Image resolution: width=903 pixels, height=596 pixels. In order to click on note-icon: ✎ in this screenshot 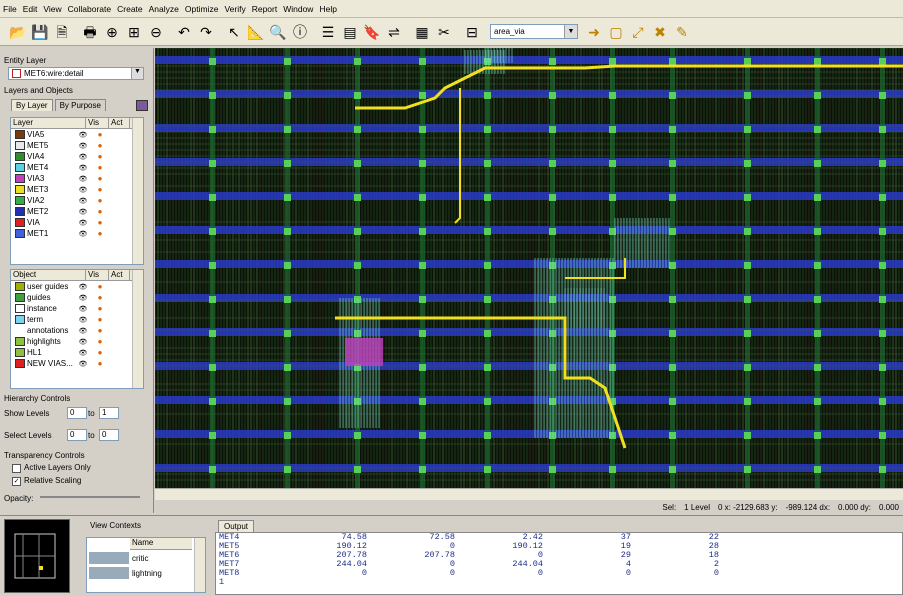, I will do `click(682, 31)`.